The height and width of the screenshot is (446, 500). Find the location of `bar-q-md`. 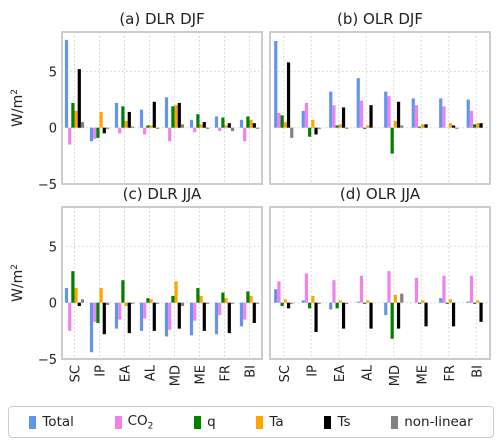

bar-q-md is located at coordinates (392, 320).